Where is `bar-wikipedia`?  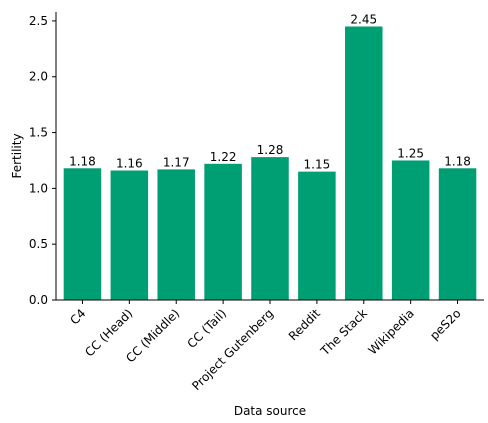
bar-wikipedia is located at coordinates (410, 230).